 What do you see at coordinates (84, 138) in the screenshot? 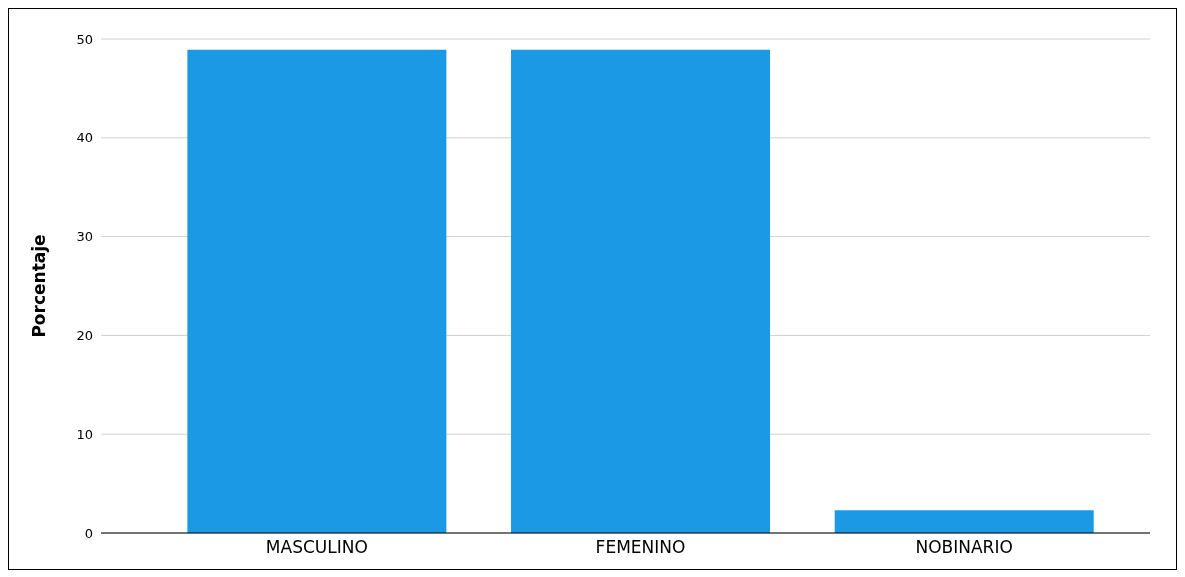
I see `y-tick-label: 40` at bounding box center [84, 138].